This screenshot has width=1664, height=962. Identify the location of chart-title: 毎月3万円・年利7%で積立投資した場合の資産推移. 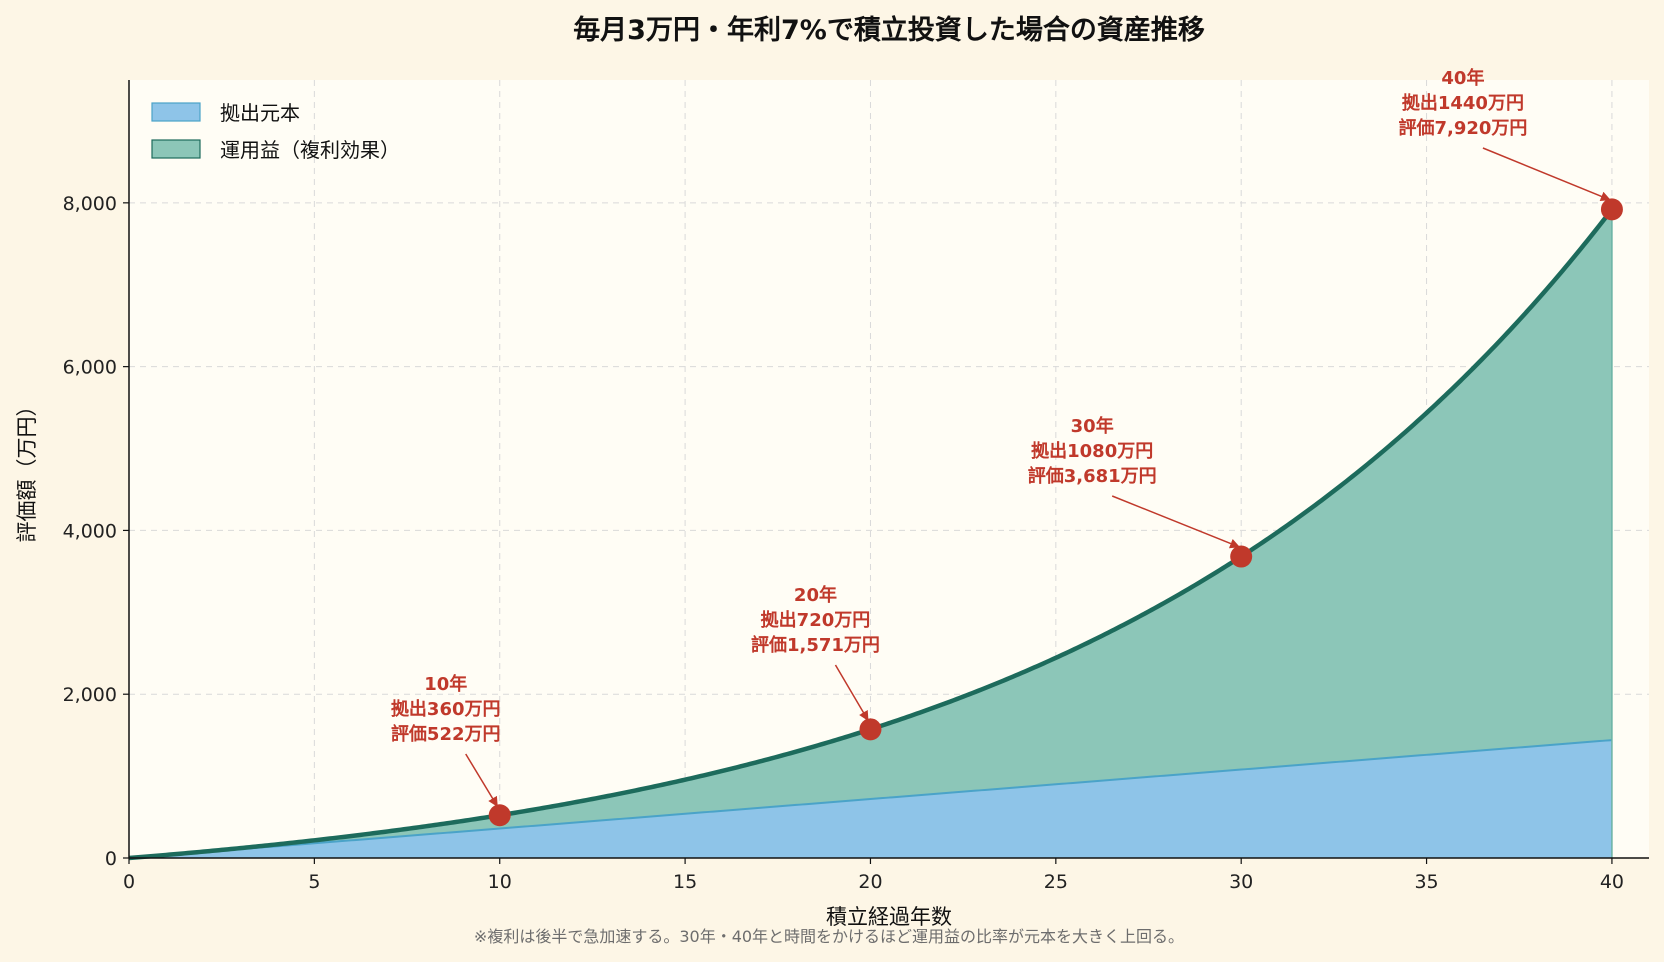
(889, 30).